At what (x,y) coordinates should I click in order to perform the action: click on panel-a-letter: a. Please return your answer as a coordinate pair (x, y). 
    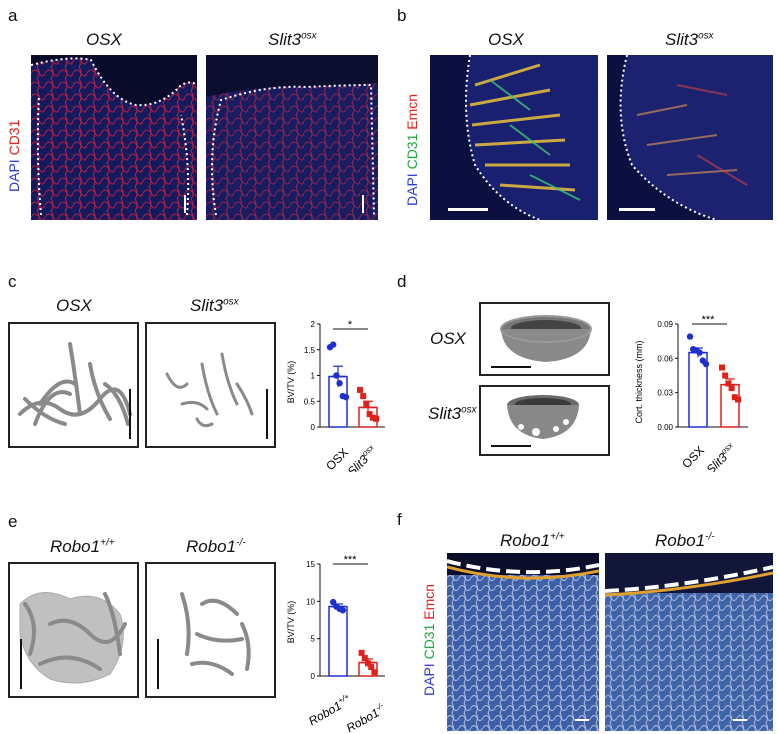
    Looking at the image, I should click on (13, 15).